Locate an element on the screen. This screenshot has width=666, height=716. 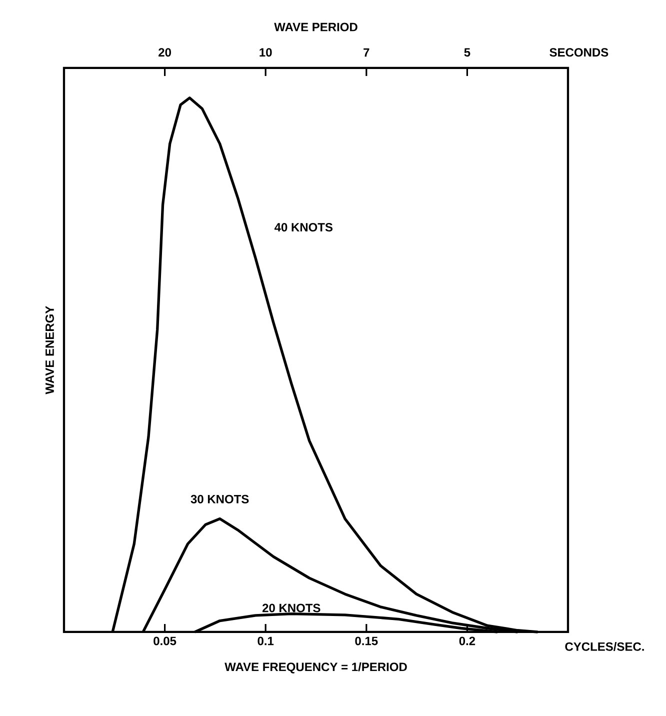
text: CYCLES/SEC. is located at coordinates (604, 646).